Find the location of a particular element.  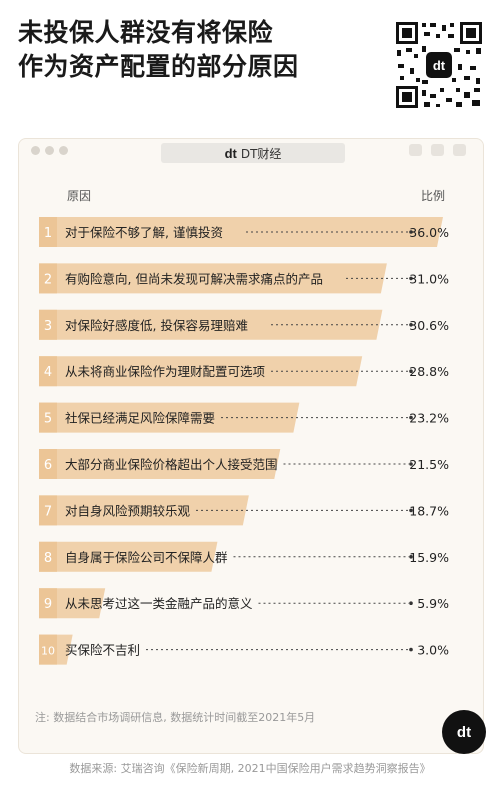

value-label: 3.0% is located at coordinates (433, 650).